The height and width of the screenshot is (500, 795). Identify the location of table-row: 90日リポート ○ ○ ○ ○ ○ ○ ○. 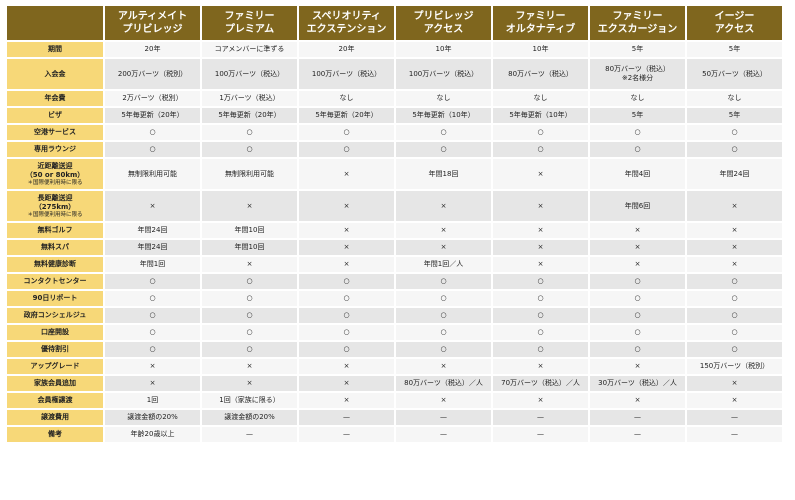
(394, 298).